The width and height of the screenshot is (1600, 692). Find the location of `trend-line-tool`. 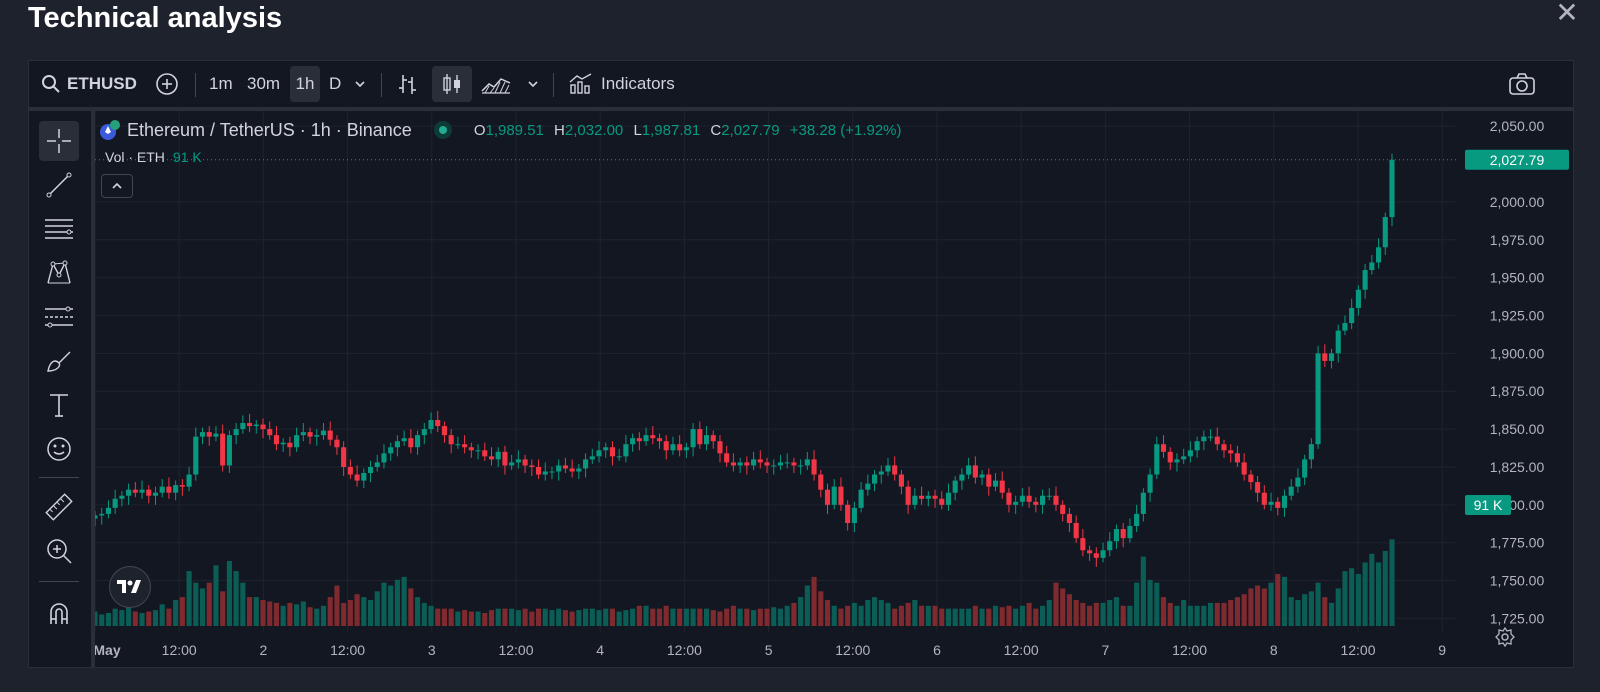

trend-line-tool is located at coordinates (59, 185).